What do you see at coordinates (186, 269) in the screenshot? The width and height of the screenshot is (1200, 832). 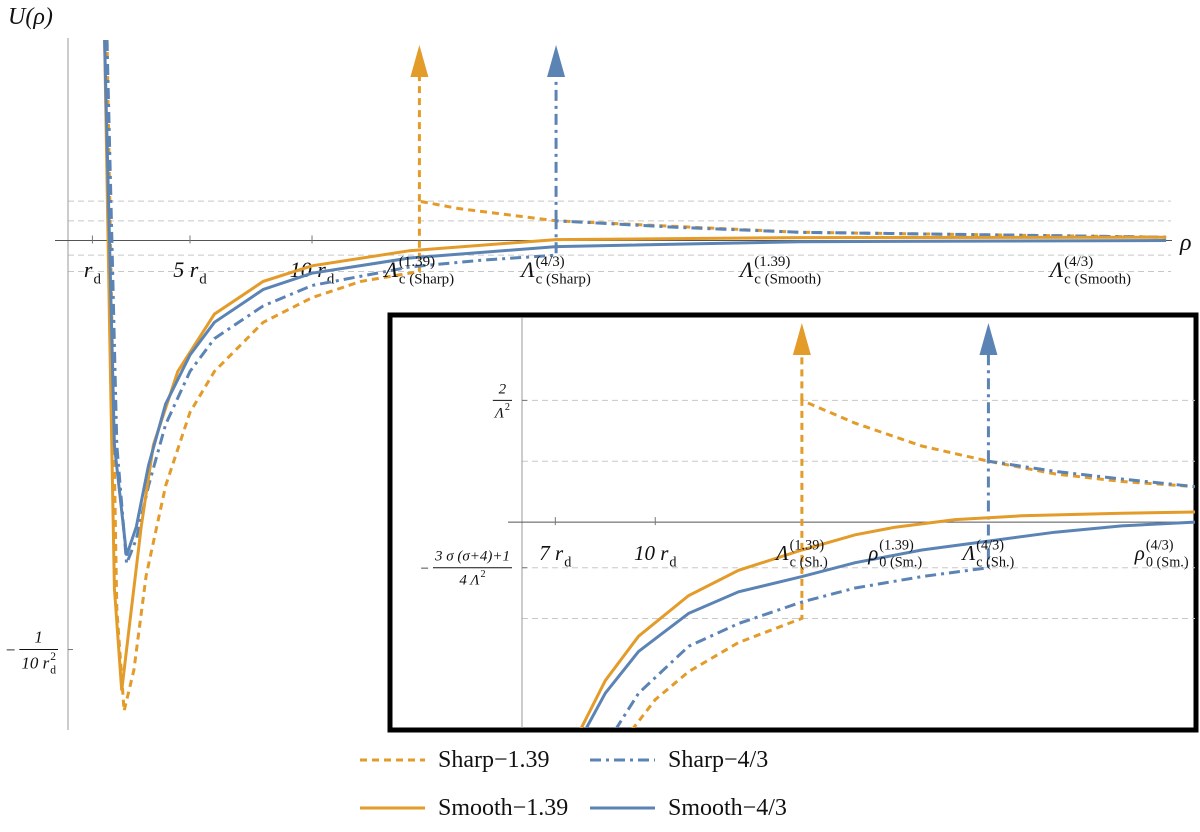 I see `label: 5 r` at bounding box center [186, 269].